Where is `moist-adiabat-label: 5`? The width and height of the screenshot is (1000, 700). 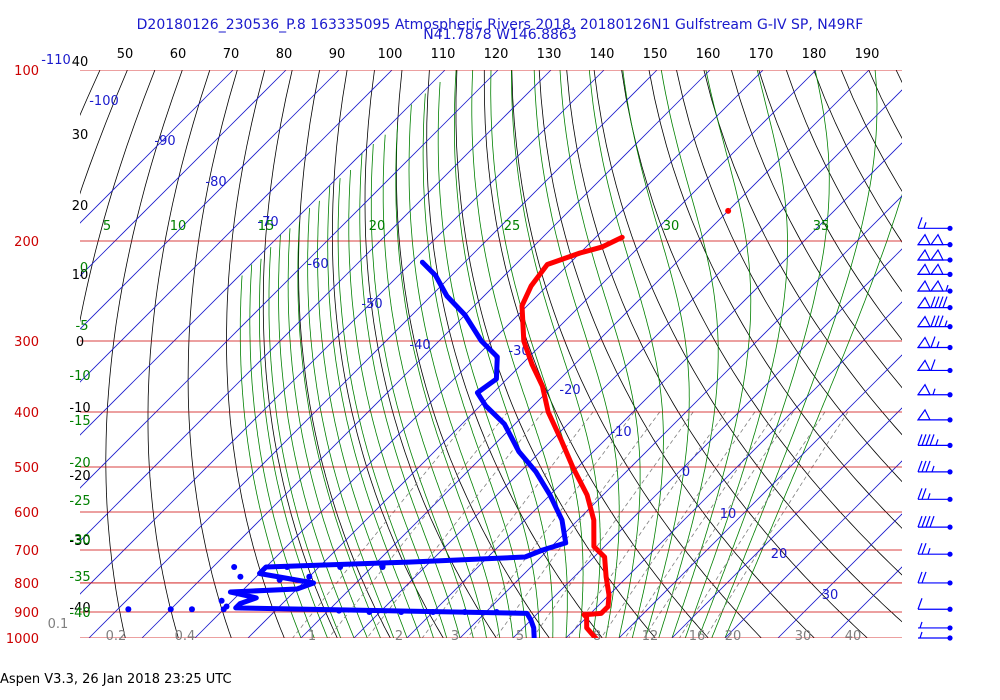 moist-adiabat-label: 5 is located at coordinates (107, 226).